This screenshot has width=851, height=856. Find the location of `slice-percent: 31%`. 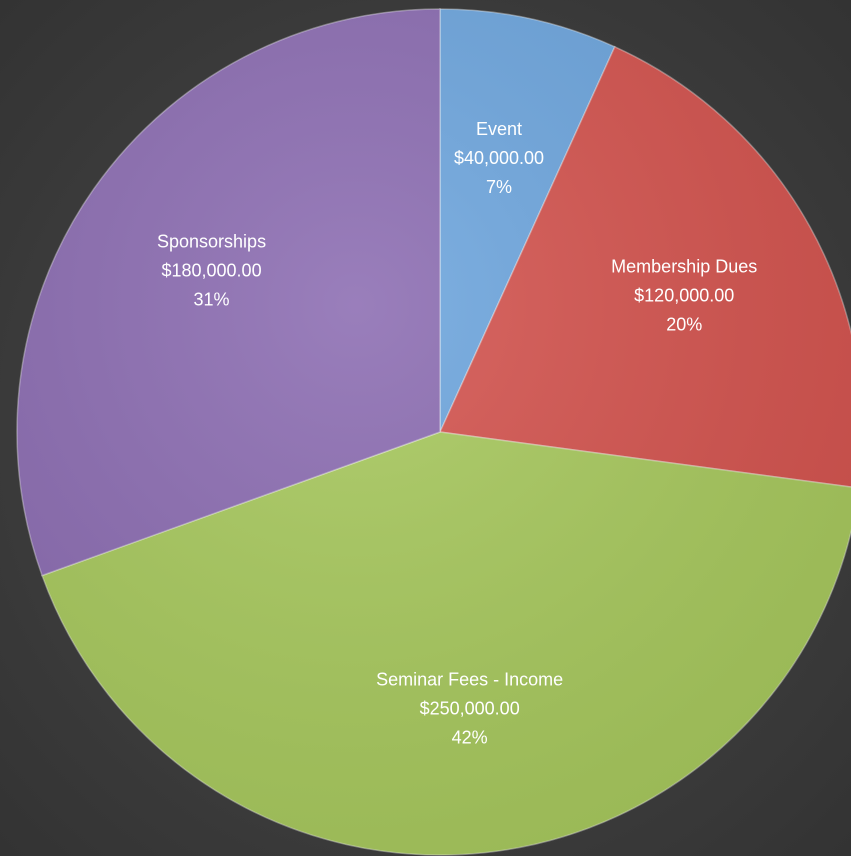

slice-percent: 31% is located at coordinates (212, 299).